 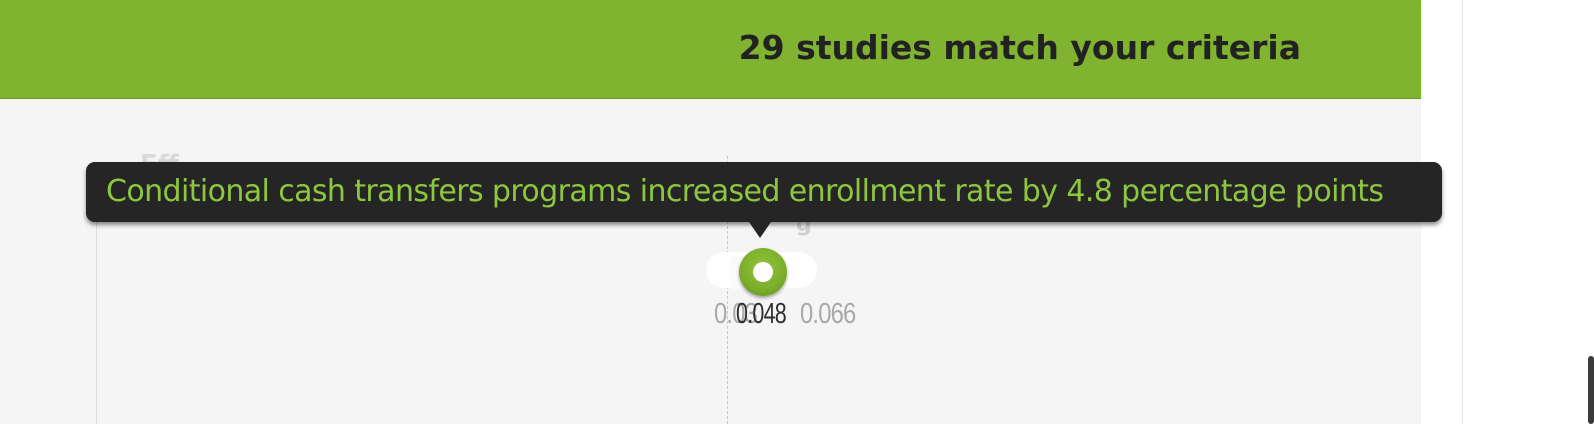 I want to click on point-estimate-marker, so click(x=763, y=272).